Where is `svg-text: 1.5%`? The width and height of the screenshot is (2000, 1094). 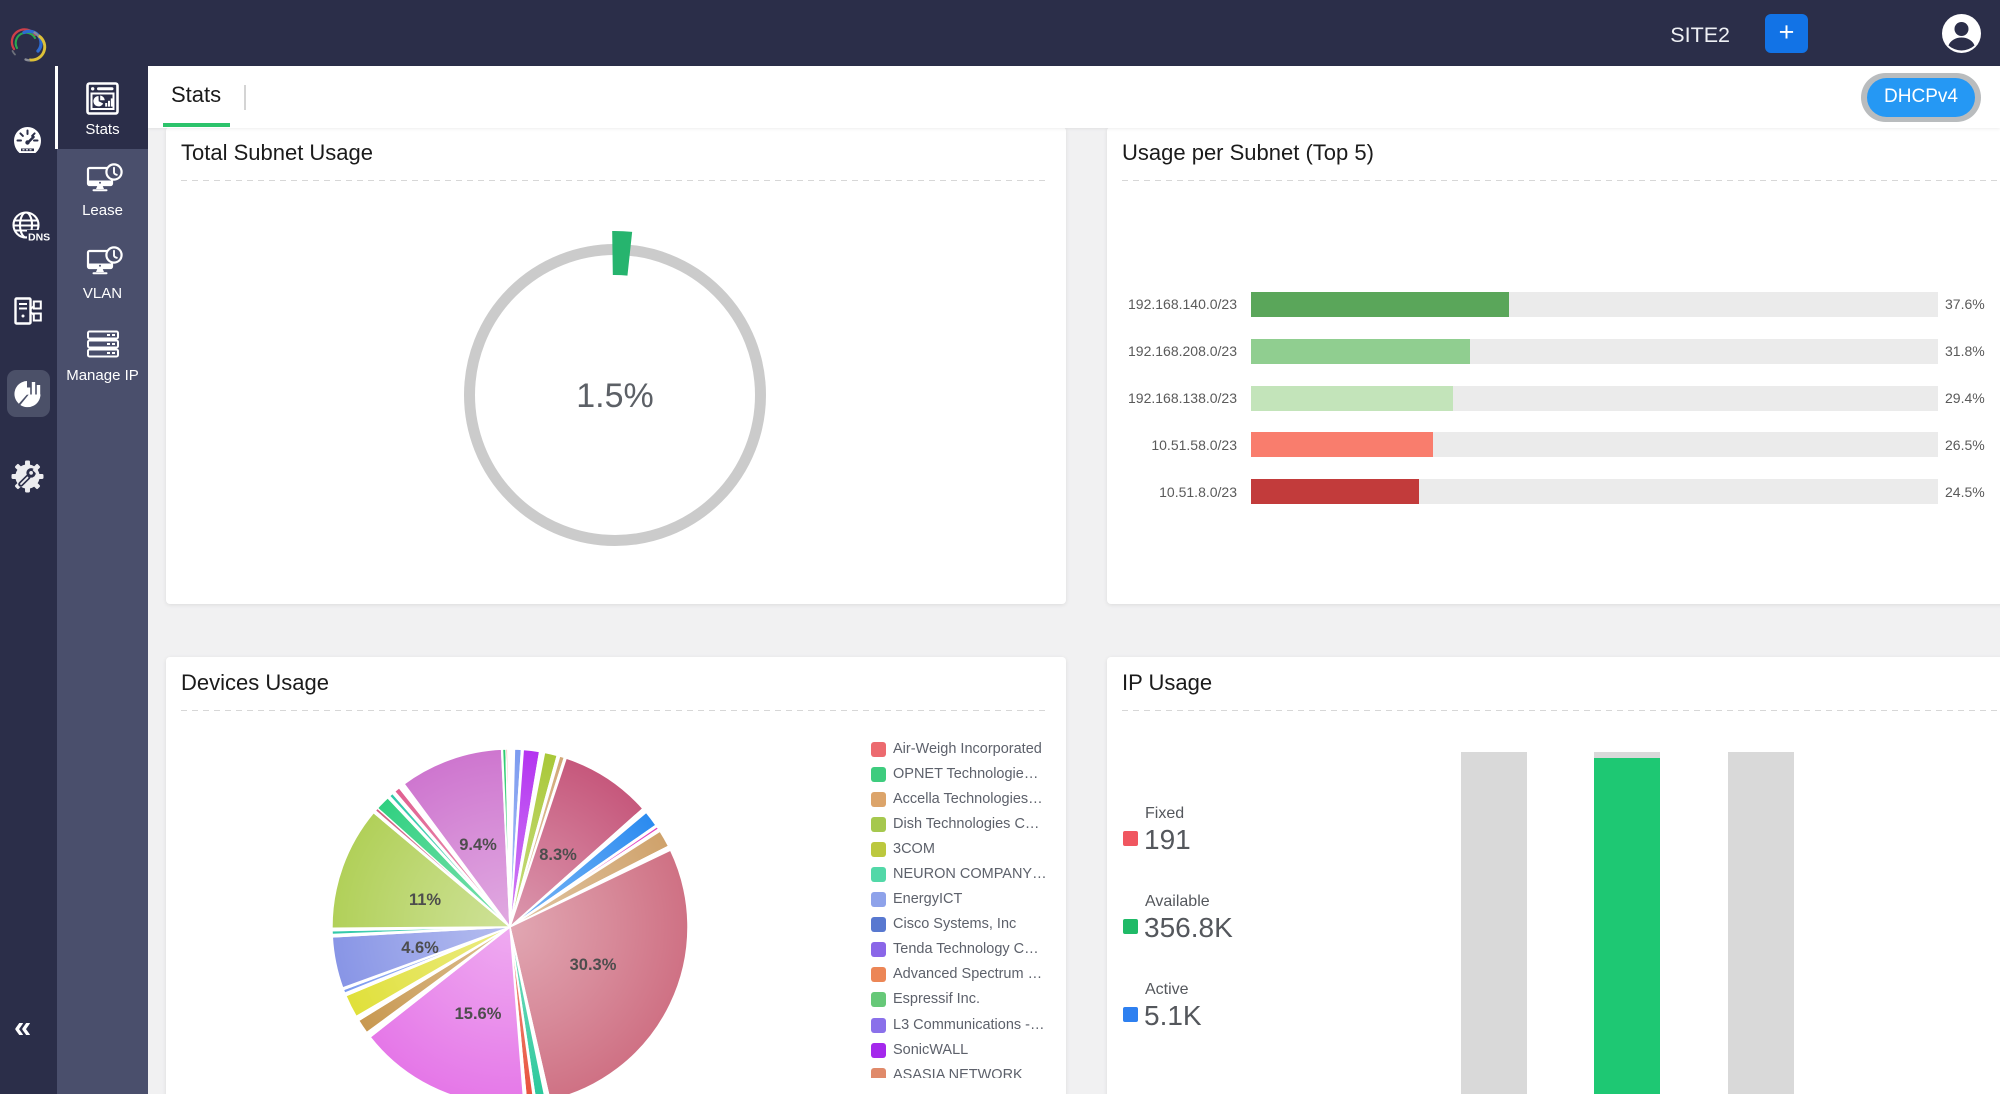 svg-text: 1.5% is located at coordinates (615, 396).